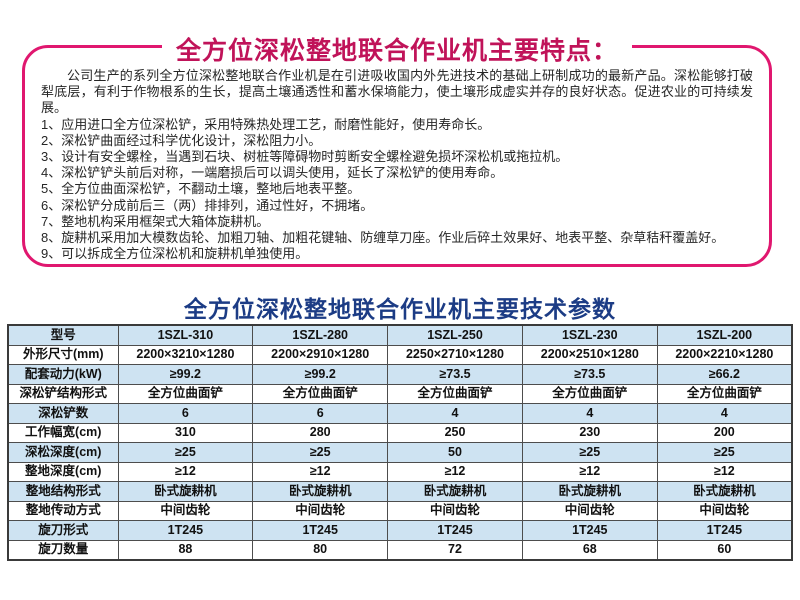 Image resolution: width=800 pixels, height=600 pixels. I want to click on row-label: 深松铲结构形式, so click(63, 393).